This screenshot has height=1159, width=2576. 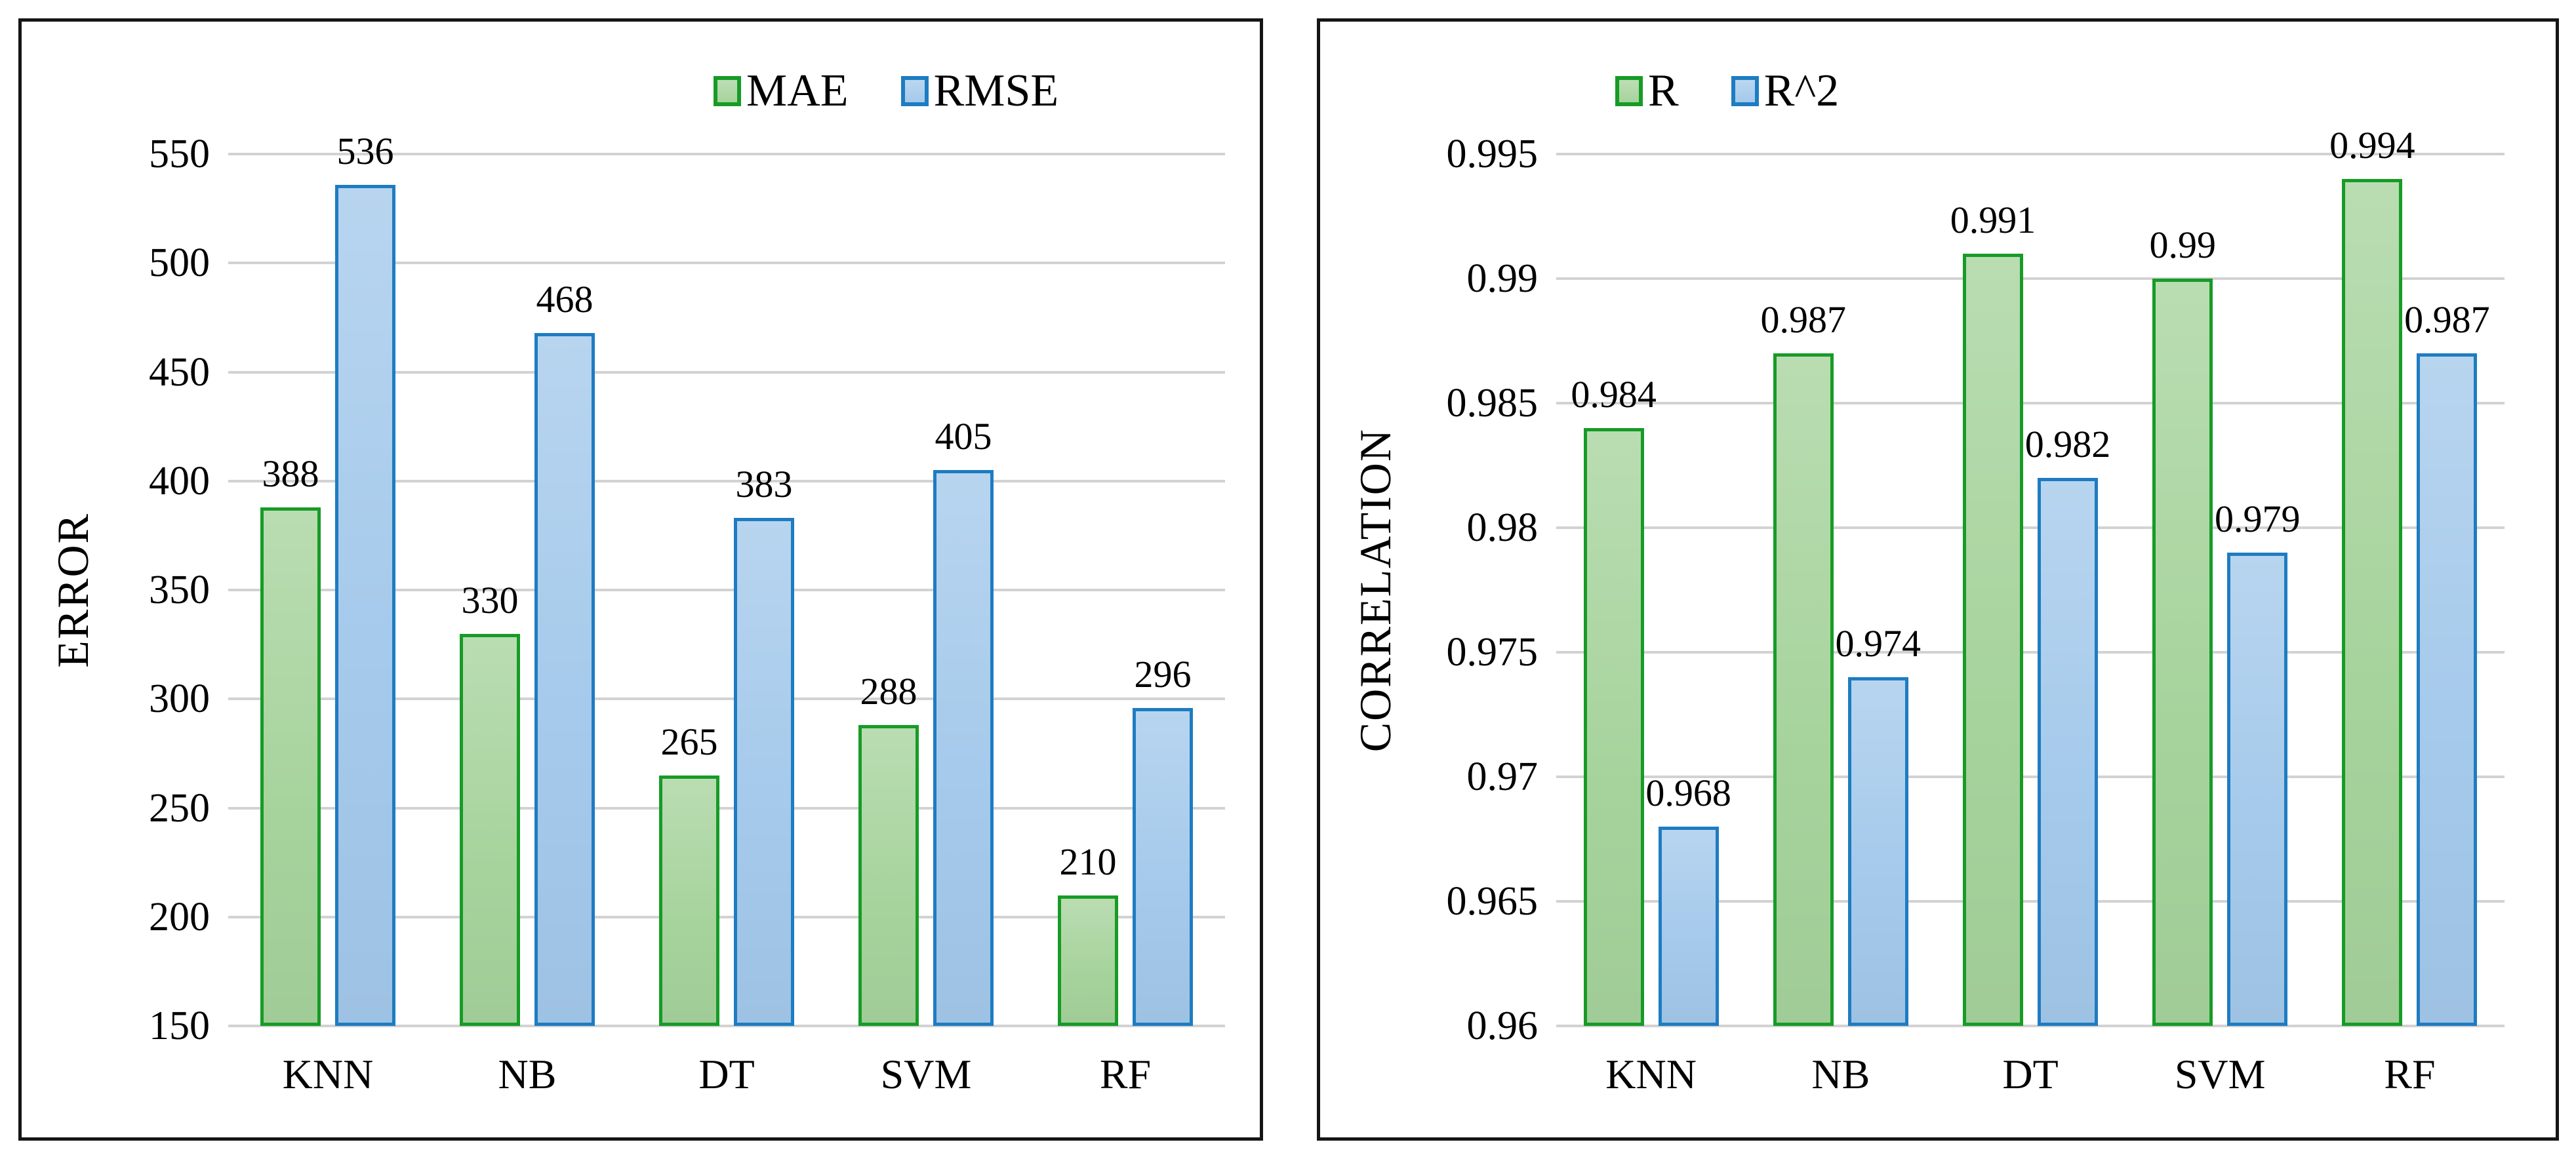 I want to click on legend-item-r: R, so click(x=1647, y=91).